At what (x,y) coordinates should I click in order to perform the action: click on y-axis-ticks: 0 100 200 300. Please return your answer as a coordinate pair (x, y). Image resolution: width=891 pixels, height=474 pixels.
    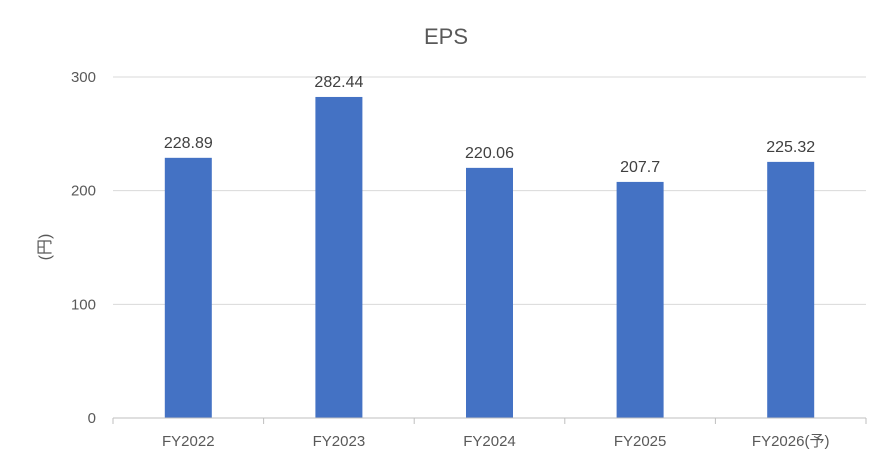
    Looking at the image, I should click on (83, 248).